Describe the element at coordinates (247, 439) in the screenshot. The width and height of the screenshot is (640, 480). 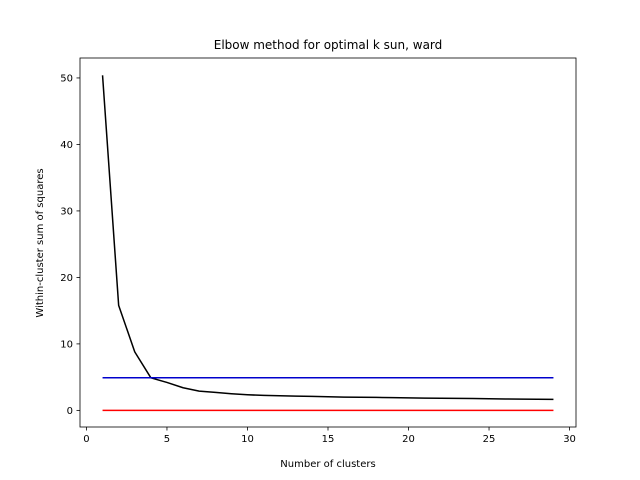
I see `x-tick-label: 10` at that location.